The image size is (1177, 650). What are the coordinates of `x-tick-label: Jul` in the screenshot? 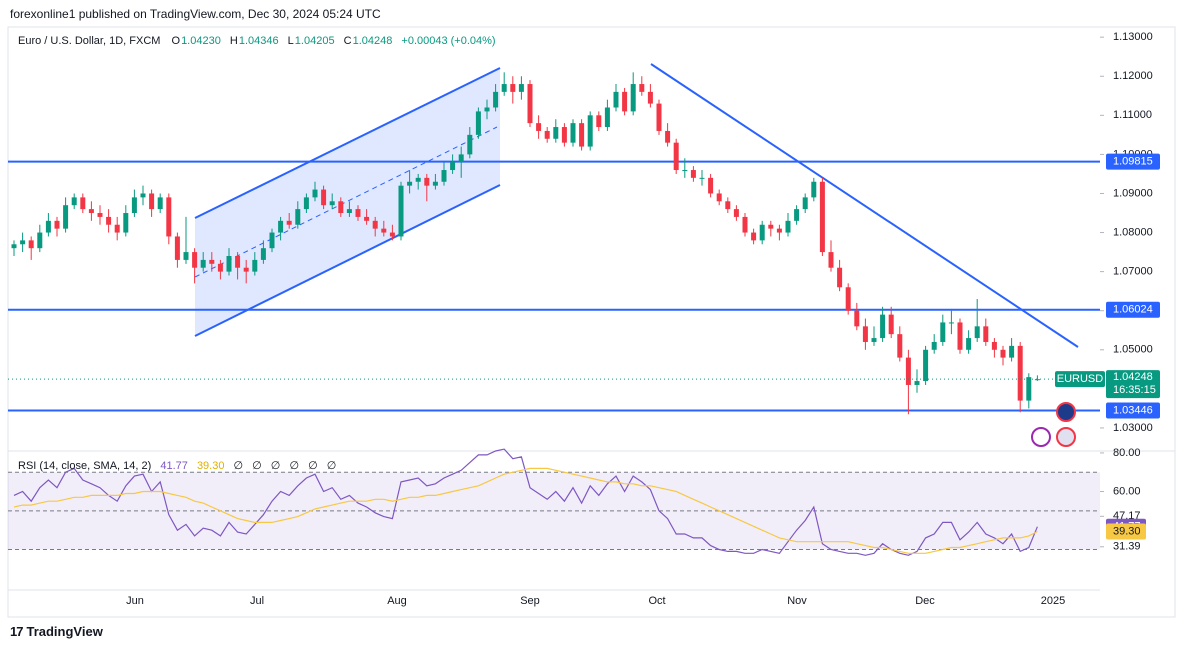 It's located at (257, 601).